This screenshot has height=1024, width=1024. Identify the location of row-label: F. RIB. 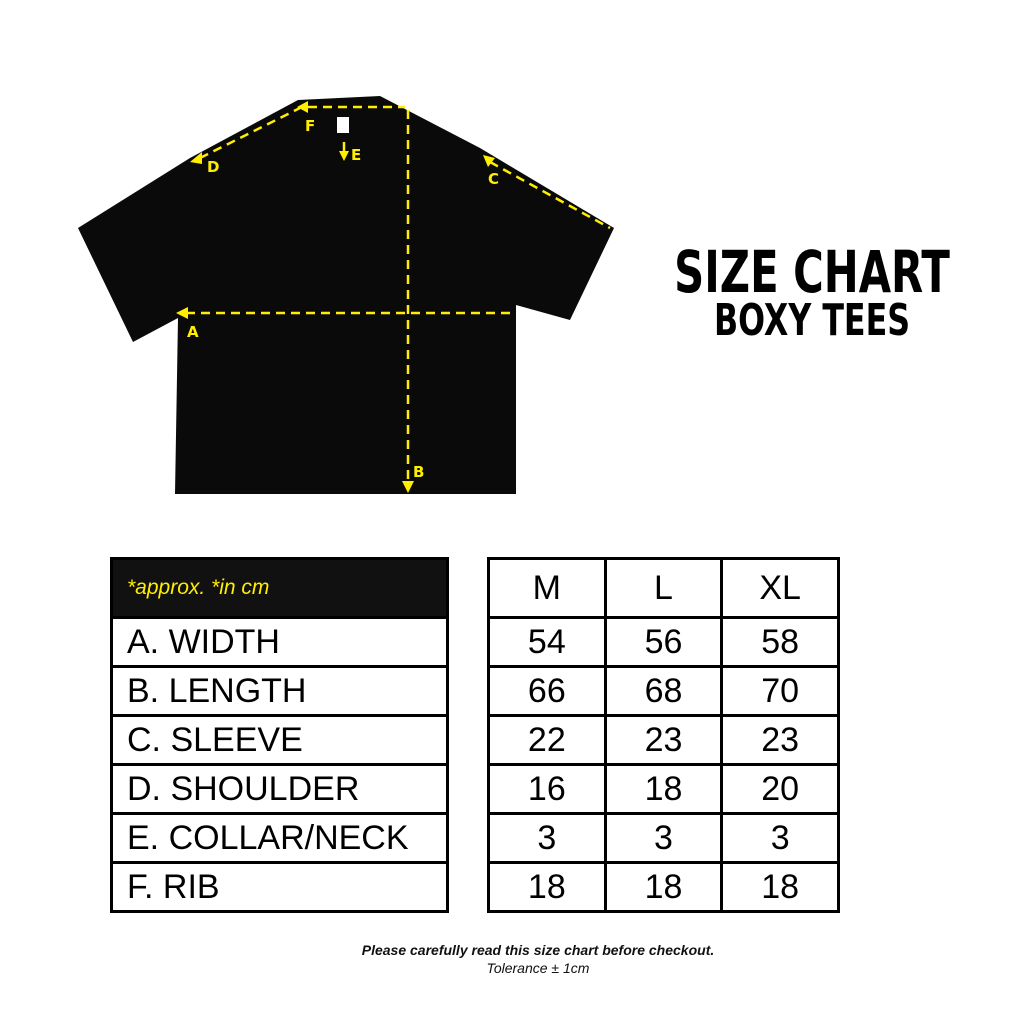
(279, 887).